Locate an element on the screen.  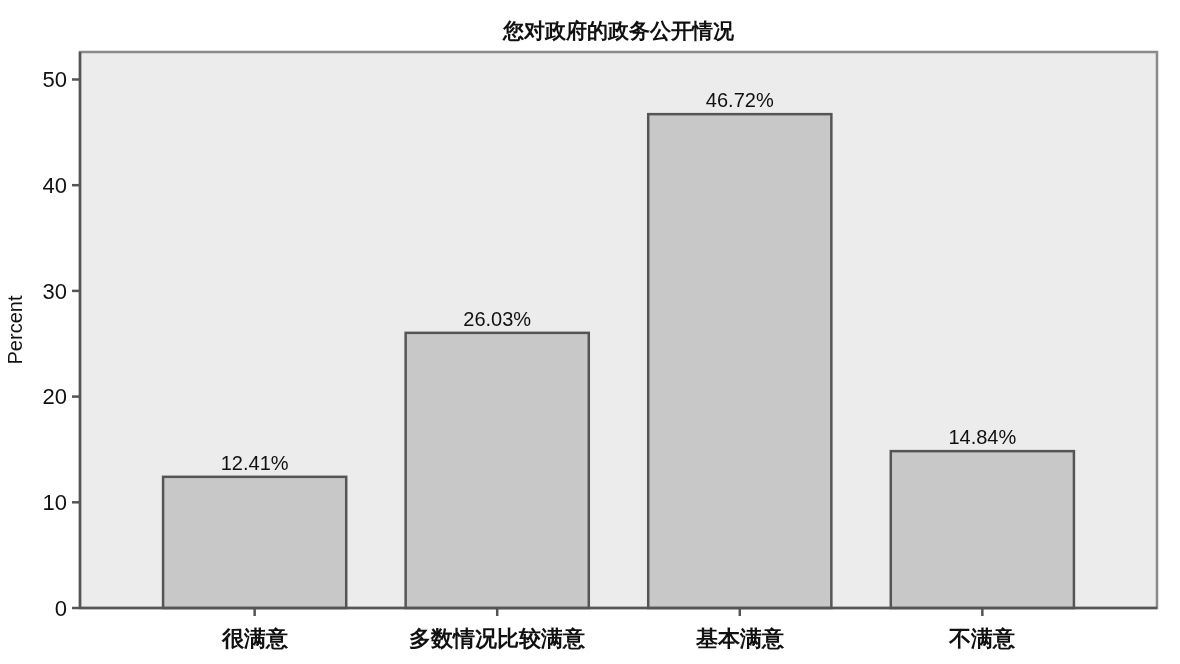
y-tick-label: 40 is located at coordinates (54, 185).